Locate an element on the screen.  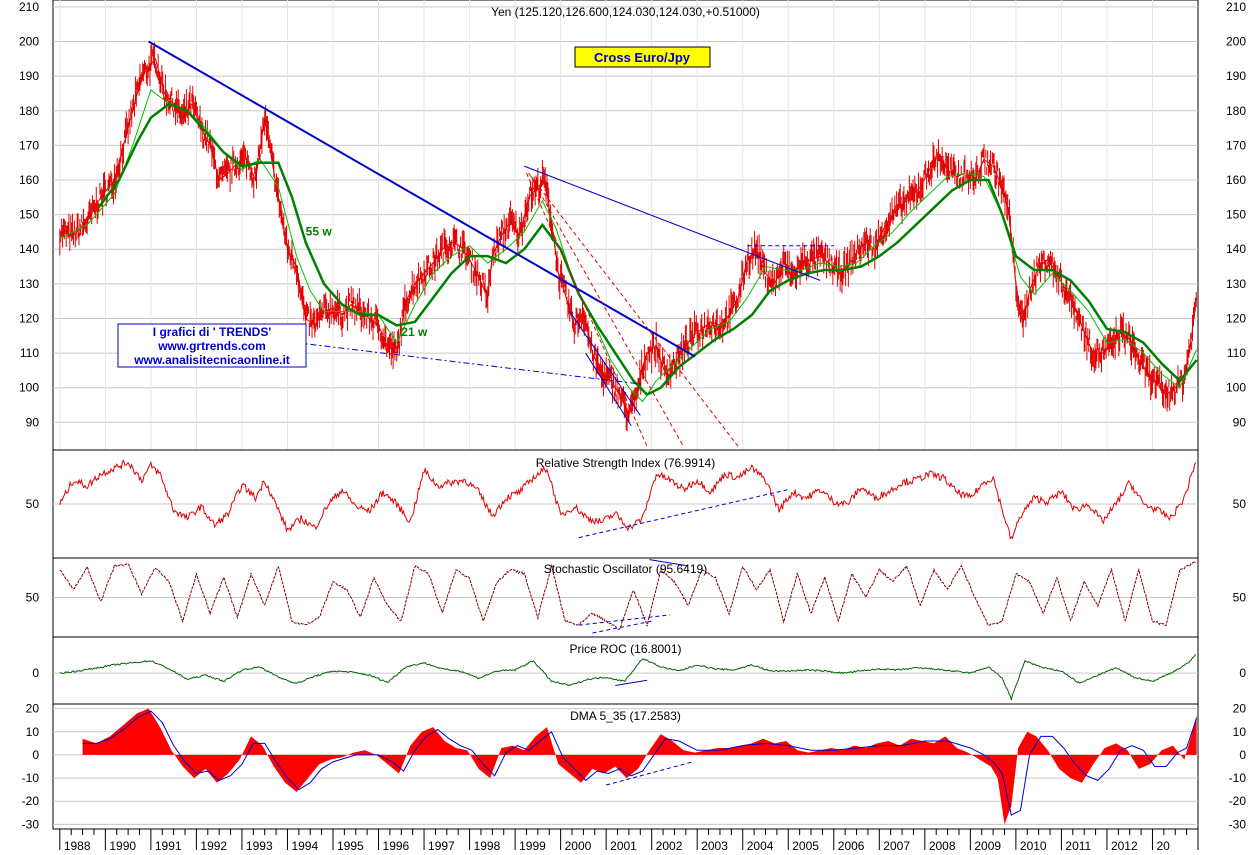
y-tick-label-right: 160 is located at coordinates (1236, 180).